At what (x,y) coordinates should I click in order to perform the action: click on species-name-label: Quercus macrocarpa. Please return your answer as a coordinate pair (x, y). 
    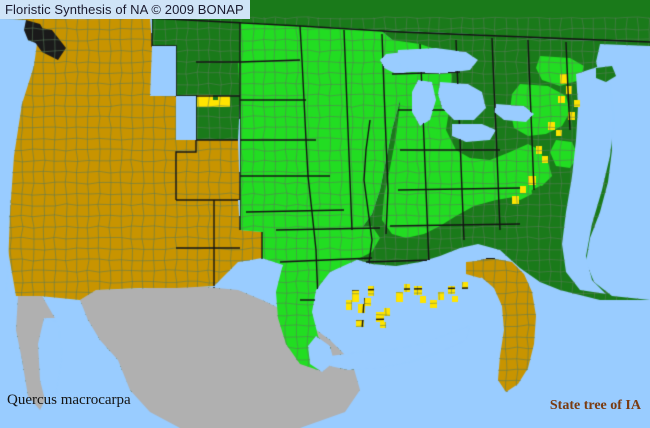
    Looking at the image, I should click on (69, 400).